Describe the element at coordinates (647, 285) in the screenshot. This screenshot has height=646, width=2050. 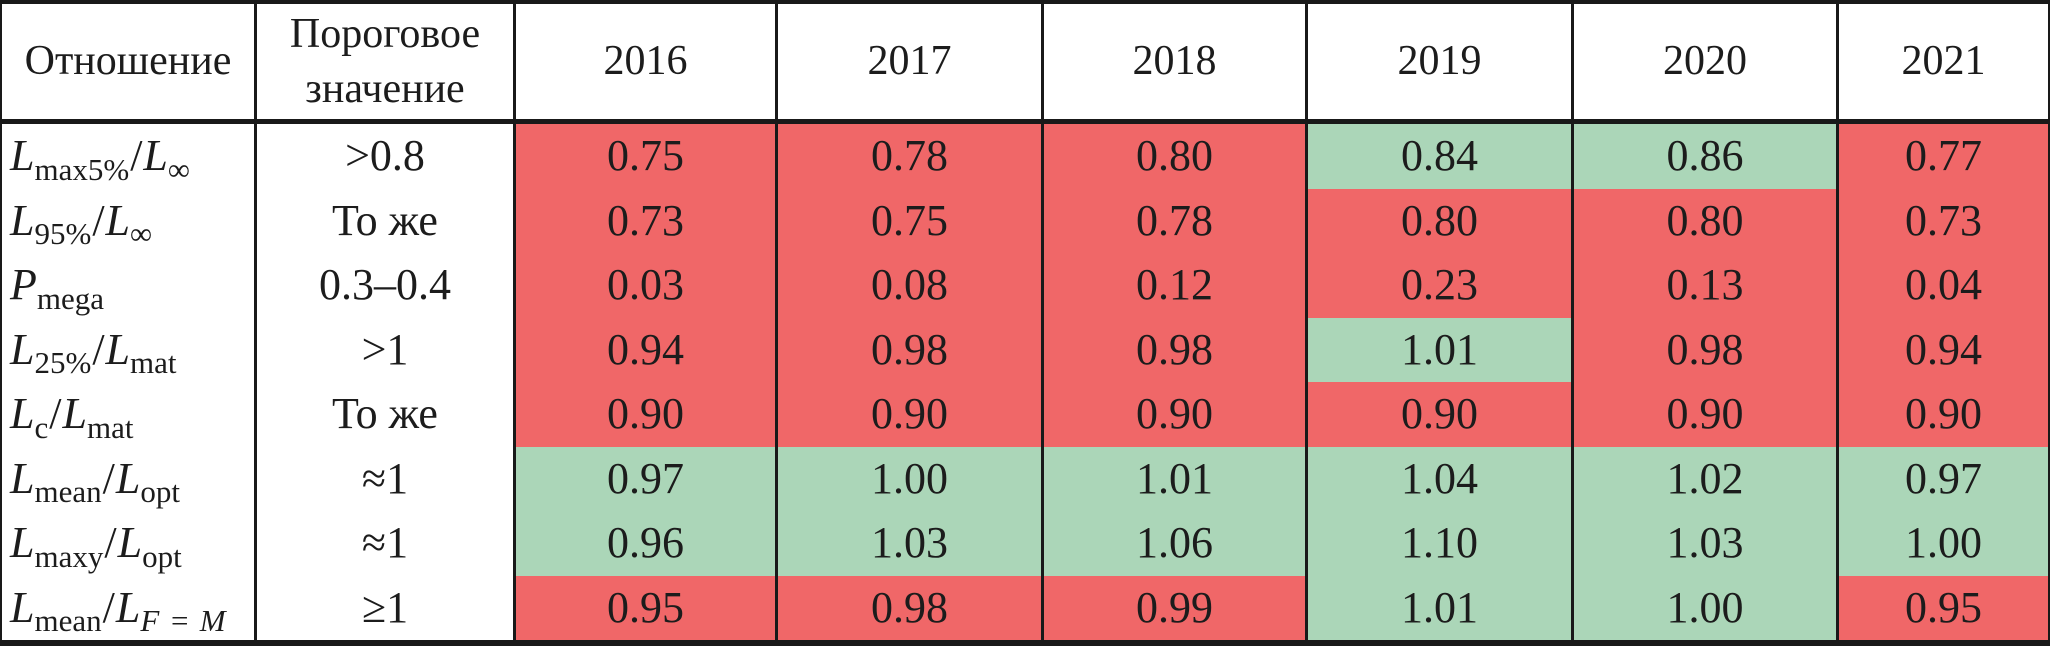
I see `value-cell: 0.03` at that location.